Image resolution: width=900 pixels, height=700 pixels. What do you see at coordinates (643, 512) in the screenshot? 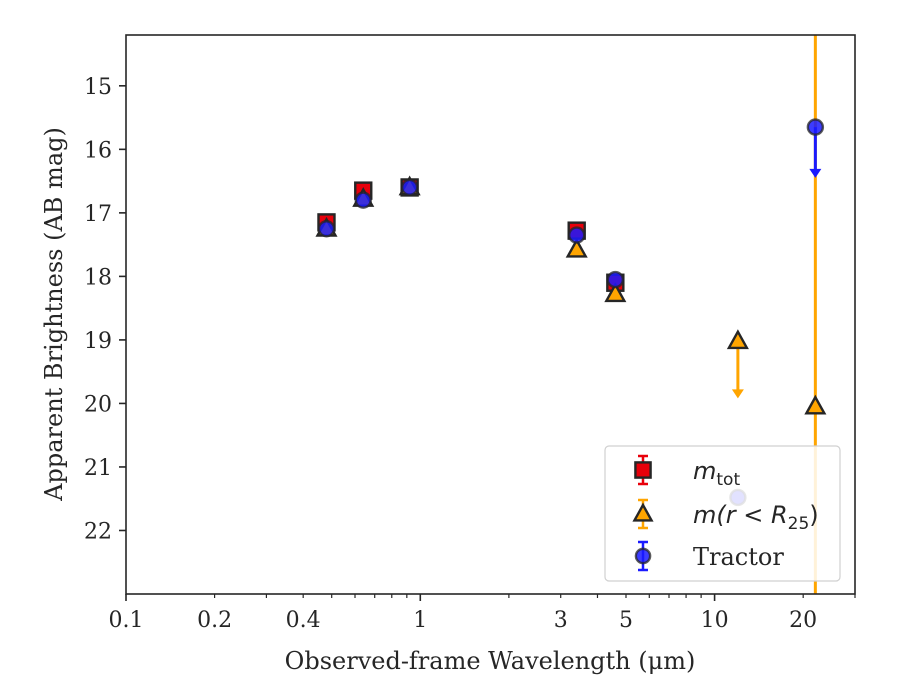
I see `legend-marker-triangle` at bounding box center [643, 512].